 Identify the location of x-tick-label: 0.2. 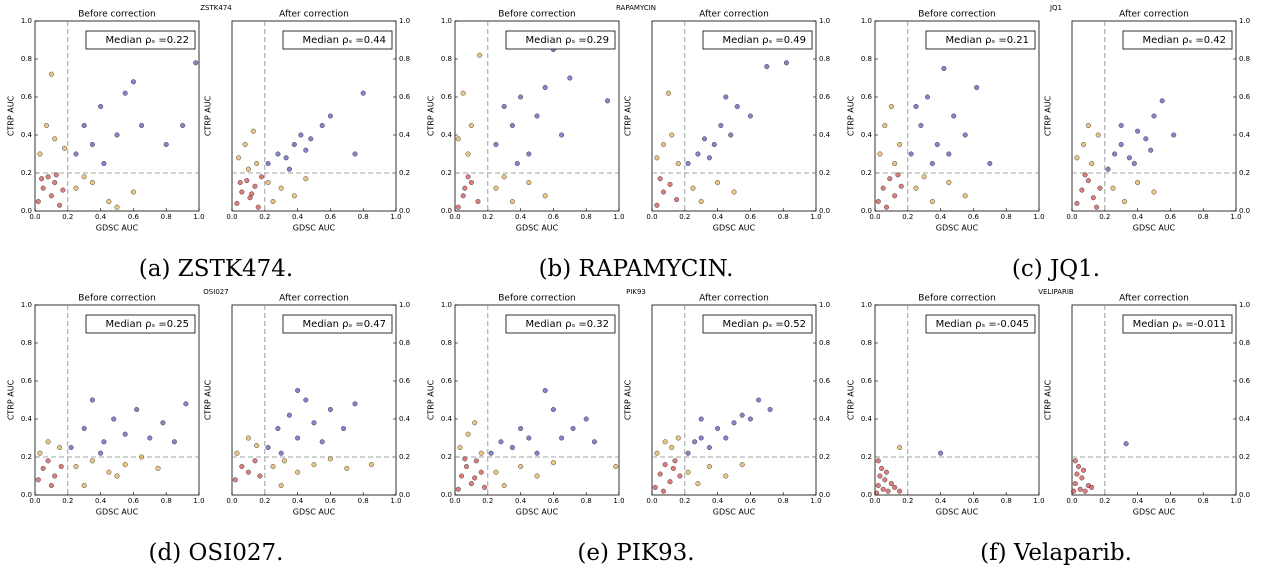
(1104, 501).